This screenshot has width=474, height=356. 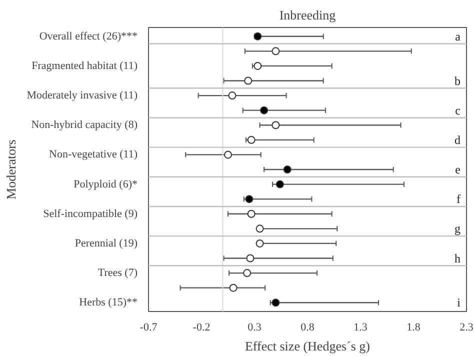 What do you see at coordinates (255, 328) in the screenshot?
I see `x-tick-label: 0.3` at bounding box center [255, 328].